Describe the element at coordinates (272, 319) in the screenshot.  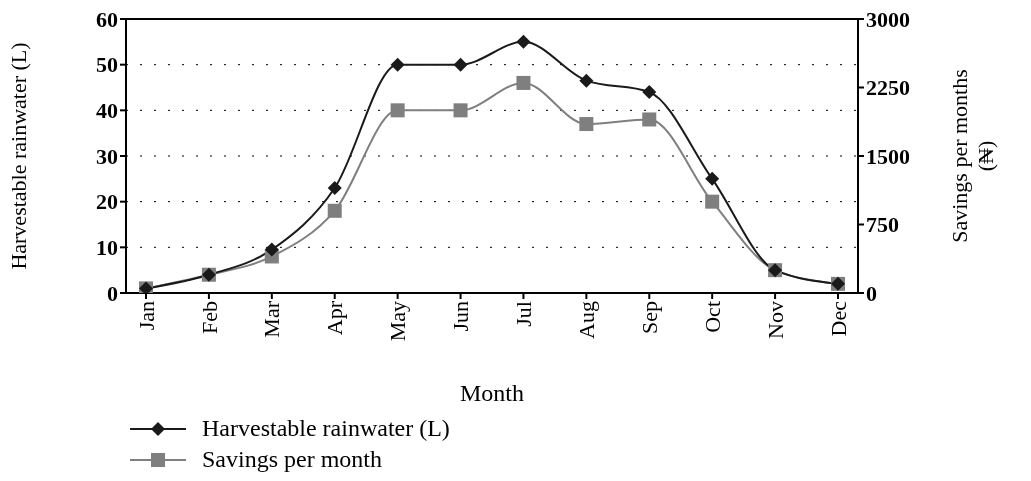
I see `x-tick-label: Mar` at that location.